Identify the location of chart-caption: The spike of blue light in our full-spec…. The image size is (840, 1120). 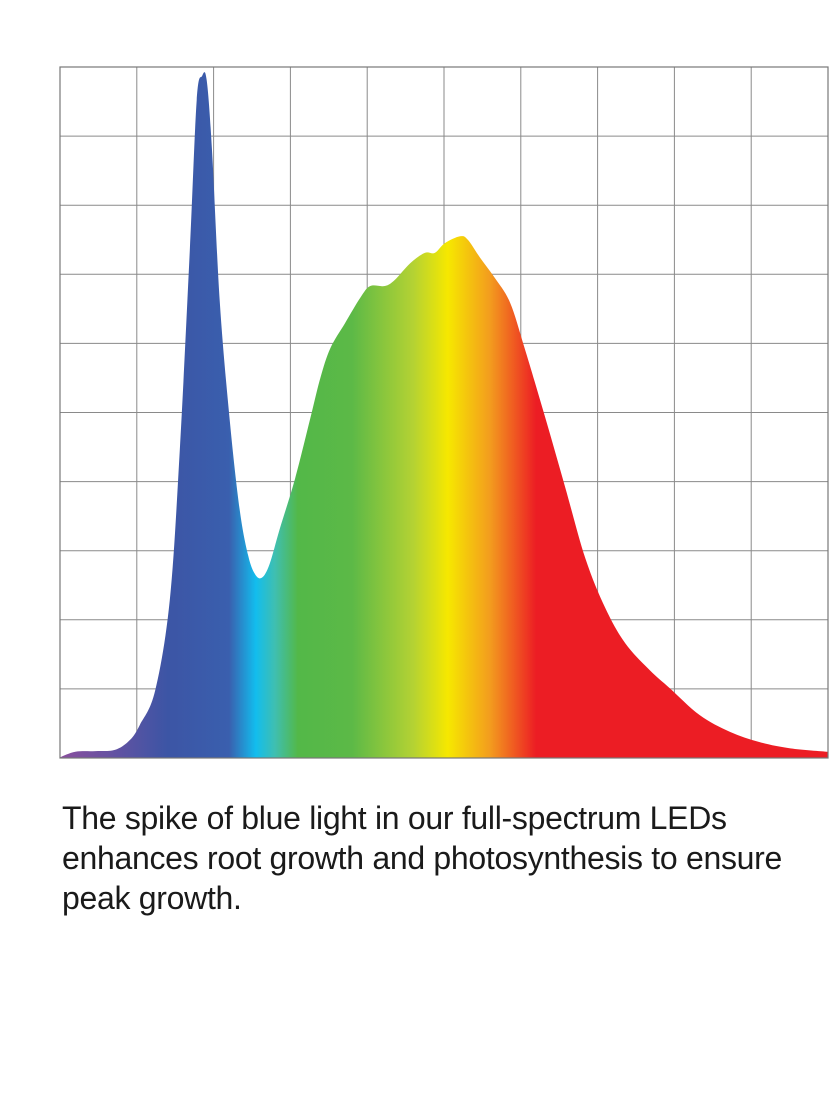
(422, 858).